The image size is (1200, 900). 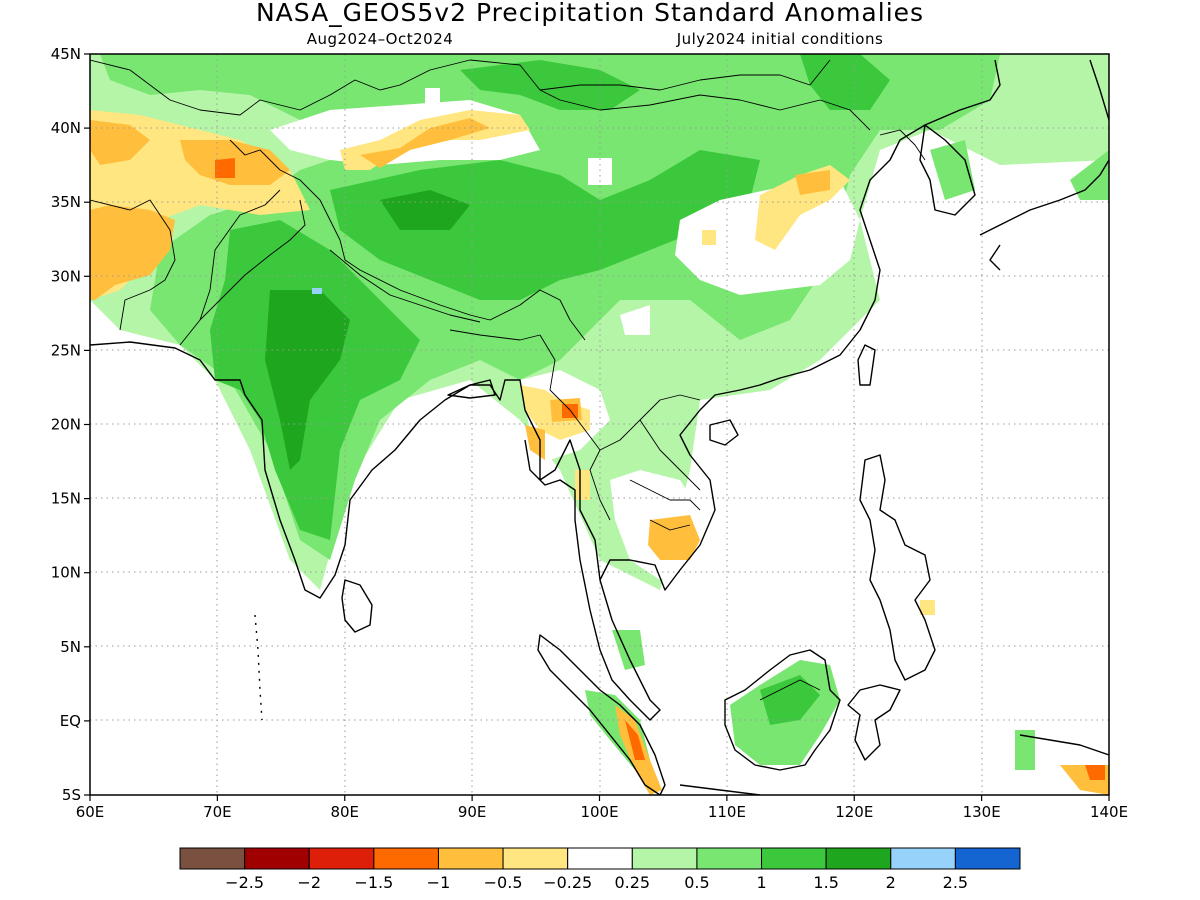 I want to click on anomaly-positive-strong-northeast, so click(x=845, y=82).